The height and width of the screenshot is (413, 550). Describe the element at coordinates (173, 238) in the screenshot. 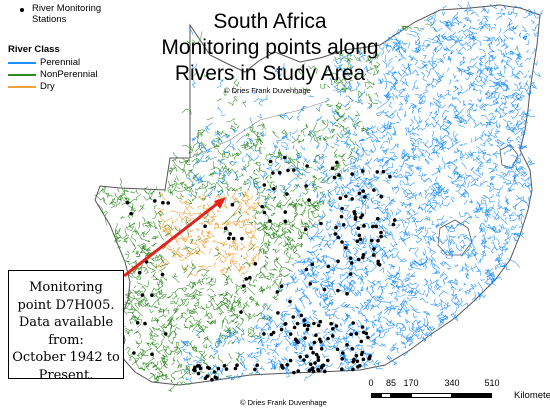

I see `callout-arrow` at that location.